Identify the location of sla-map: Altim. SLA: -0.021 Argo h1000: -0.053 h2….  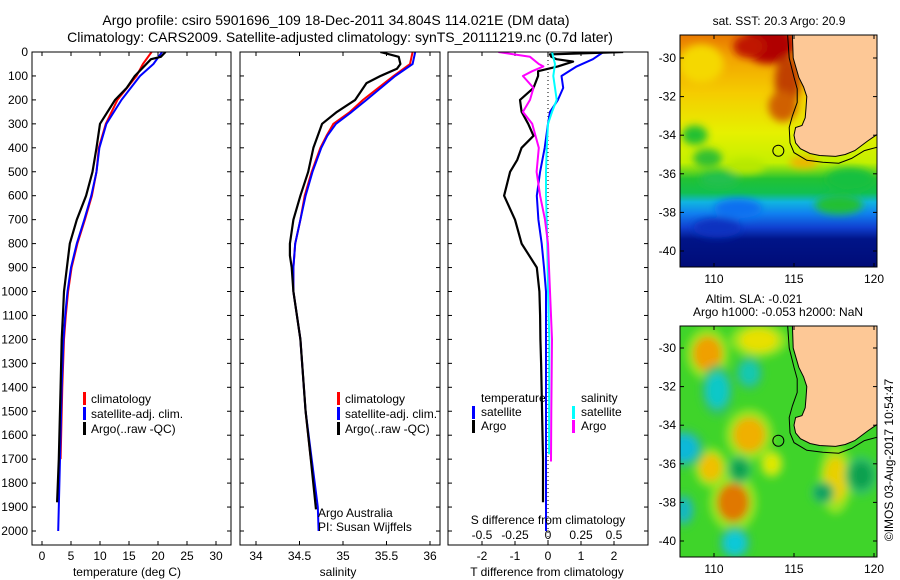
(772, 434).